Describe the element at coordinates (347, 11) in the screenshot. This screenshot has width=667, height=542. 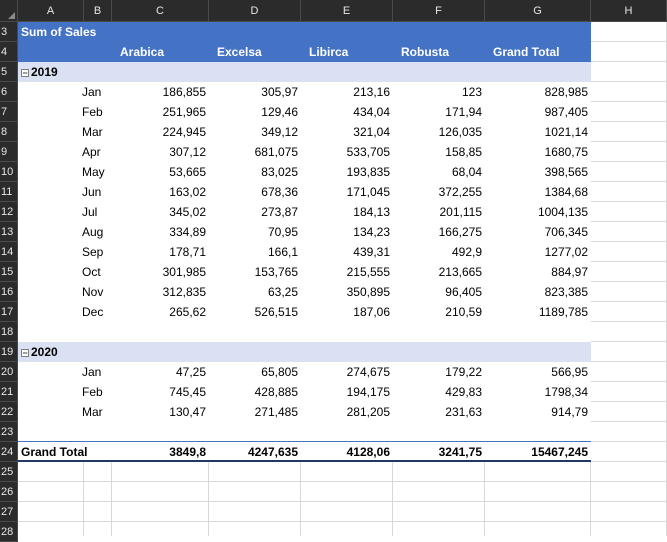
I see `column-header-e: E` at that location.